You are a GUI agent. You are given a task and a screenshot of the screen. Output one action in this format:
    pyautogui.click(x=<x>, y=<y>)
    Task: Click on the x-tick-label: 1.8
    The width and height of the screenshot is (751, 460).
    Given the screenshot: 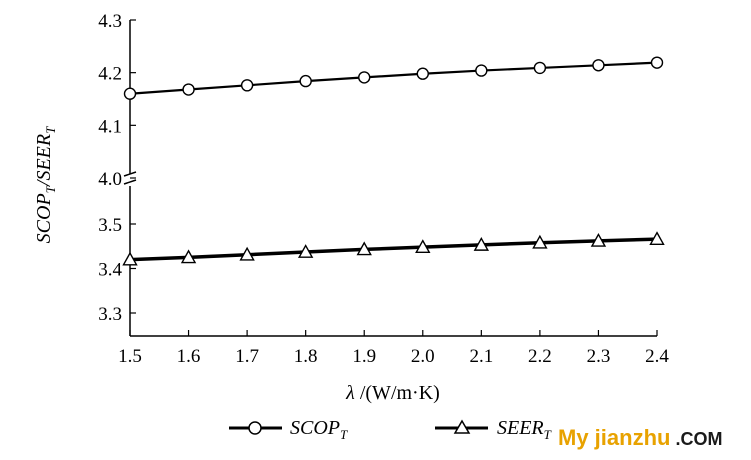 What is the action you would take?
    pyautogui.click(x=306, y=356)
    